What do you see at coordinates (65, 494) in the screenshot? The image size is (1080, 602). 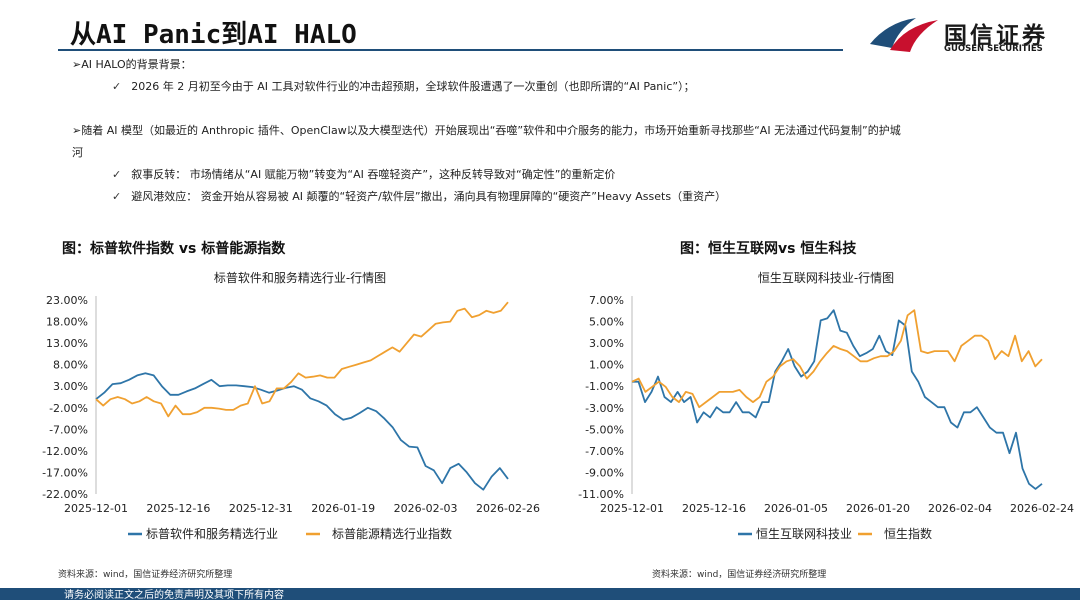 I see `y-tick-label: -22.00%` at bounding box center [65, 494].